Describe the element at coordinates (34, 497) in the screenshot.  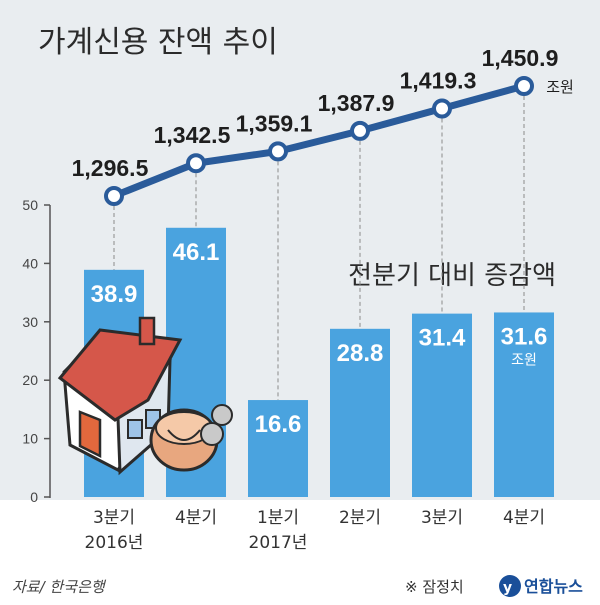
I see `y-tick-label: 0` at that location.